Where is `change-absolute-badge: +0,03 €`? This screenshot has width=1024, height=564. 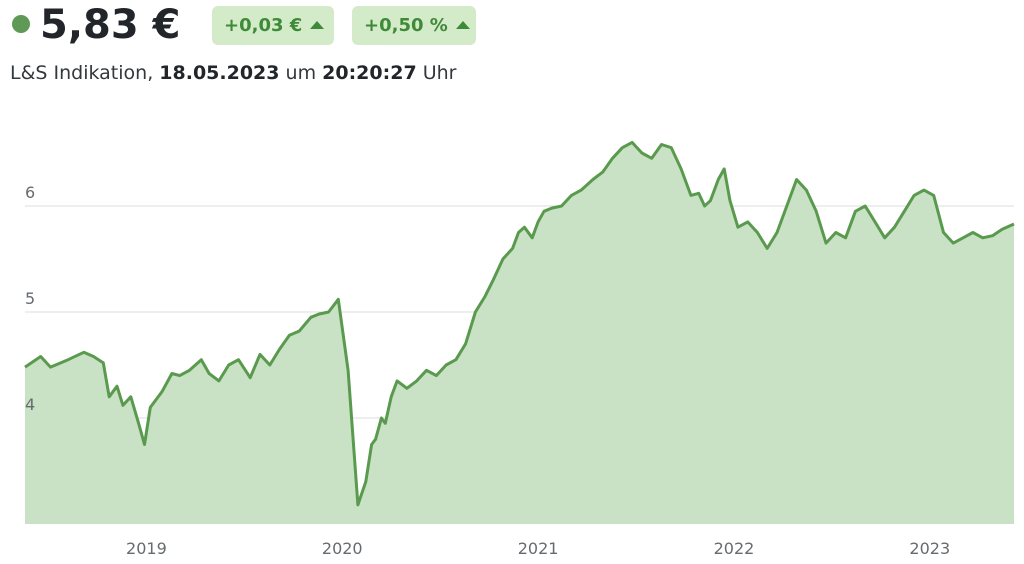
change-absolute-badge: +0,03 € is located at coordinates (273, 25).